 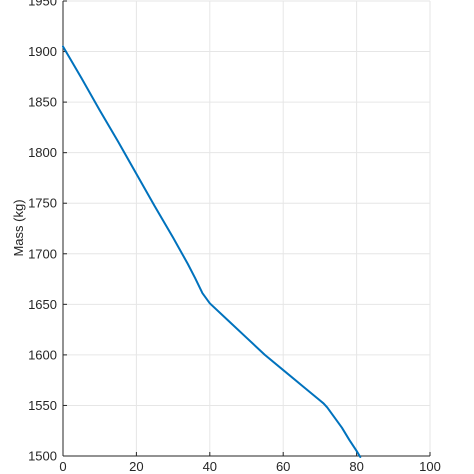 I want to click on labels-layer: Mass (kg), so click(x=18, y=227).